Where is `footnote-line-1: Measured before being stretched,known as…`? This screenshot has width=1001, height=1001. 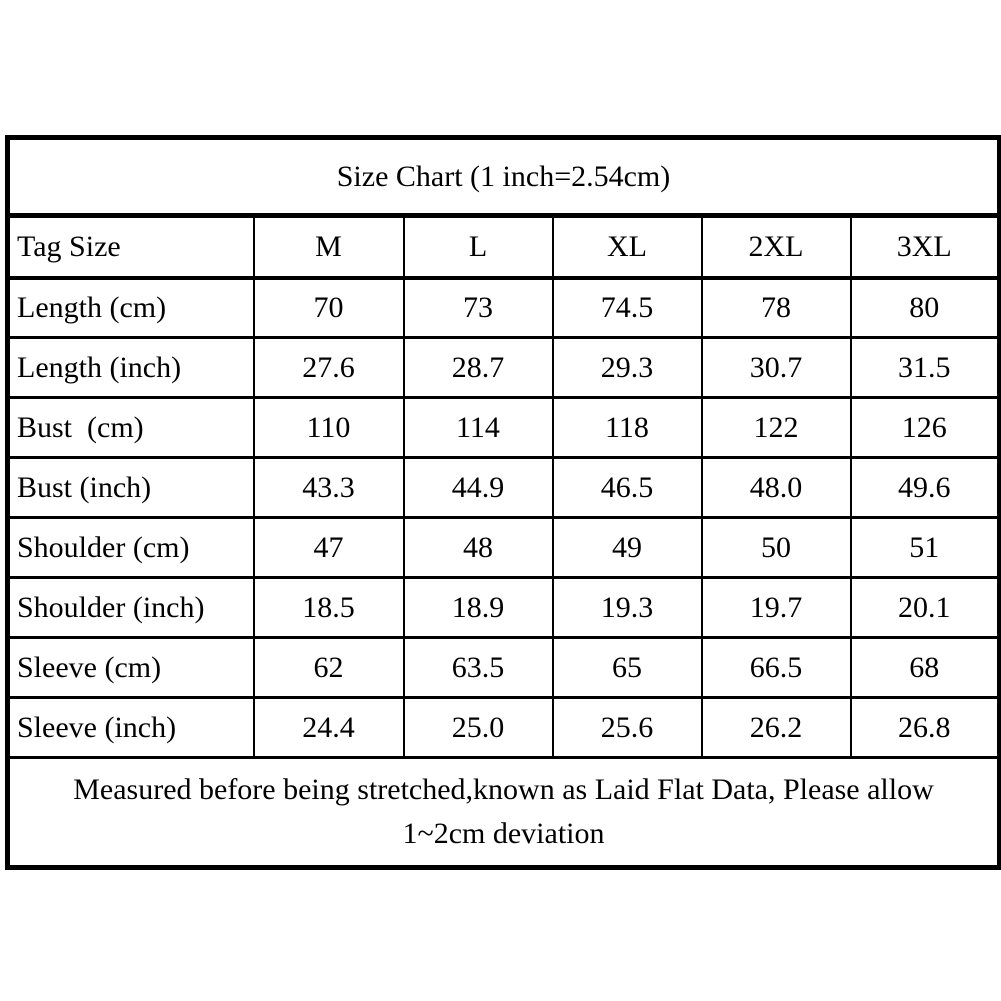 footnote-line-1: Measured before being stretched,known as… is located at coordinates (503, 789).